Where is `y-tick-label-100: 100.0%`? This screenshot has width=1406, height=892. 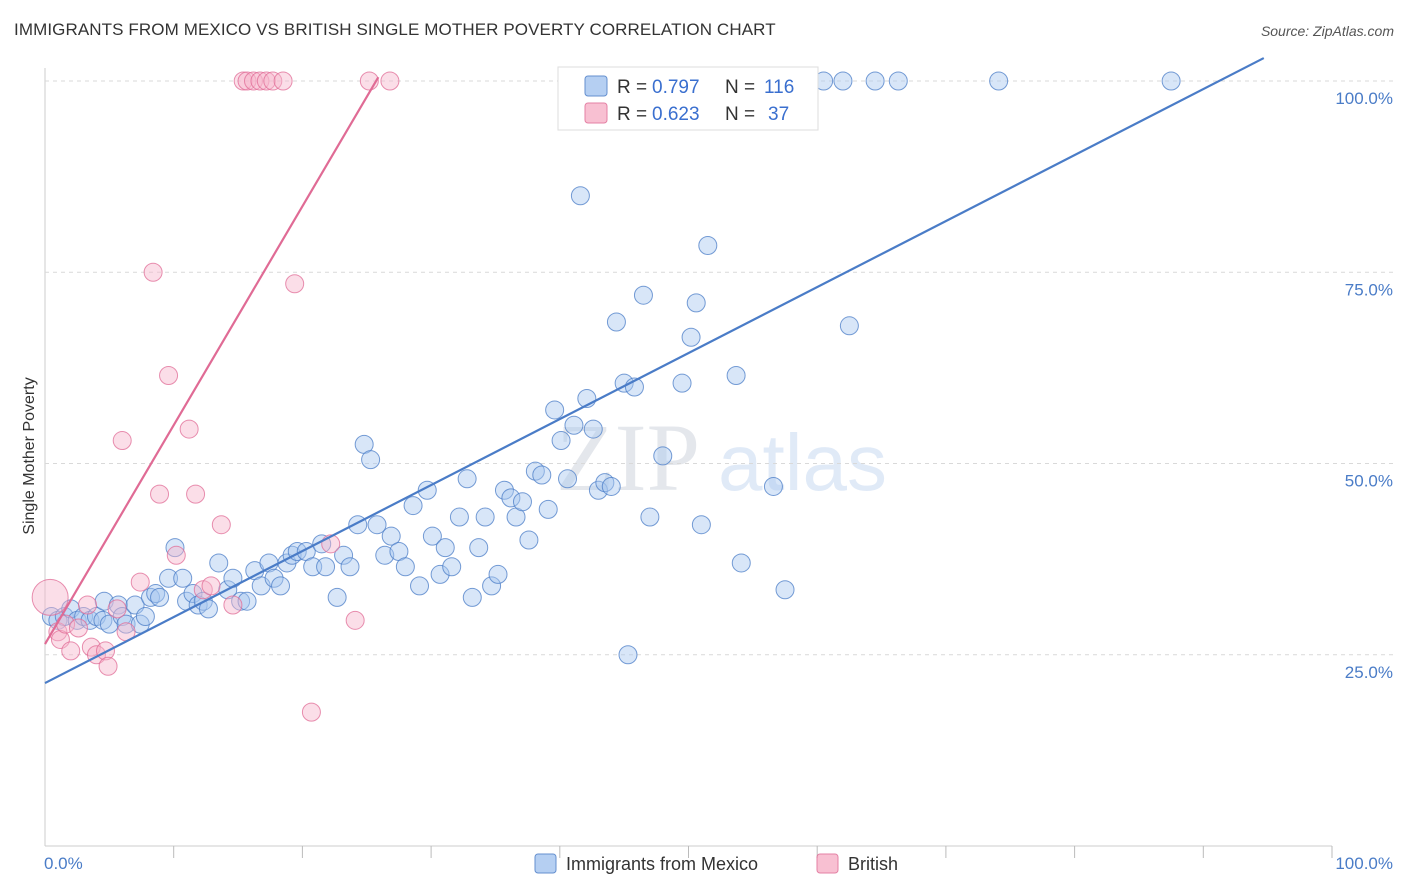
y-tick-label-100: 100.0% is located at coordinates (1364, 98).